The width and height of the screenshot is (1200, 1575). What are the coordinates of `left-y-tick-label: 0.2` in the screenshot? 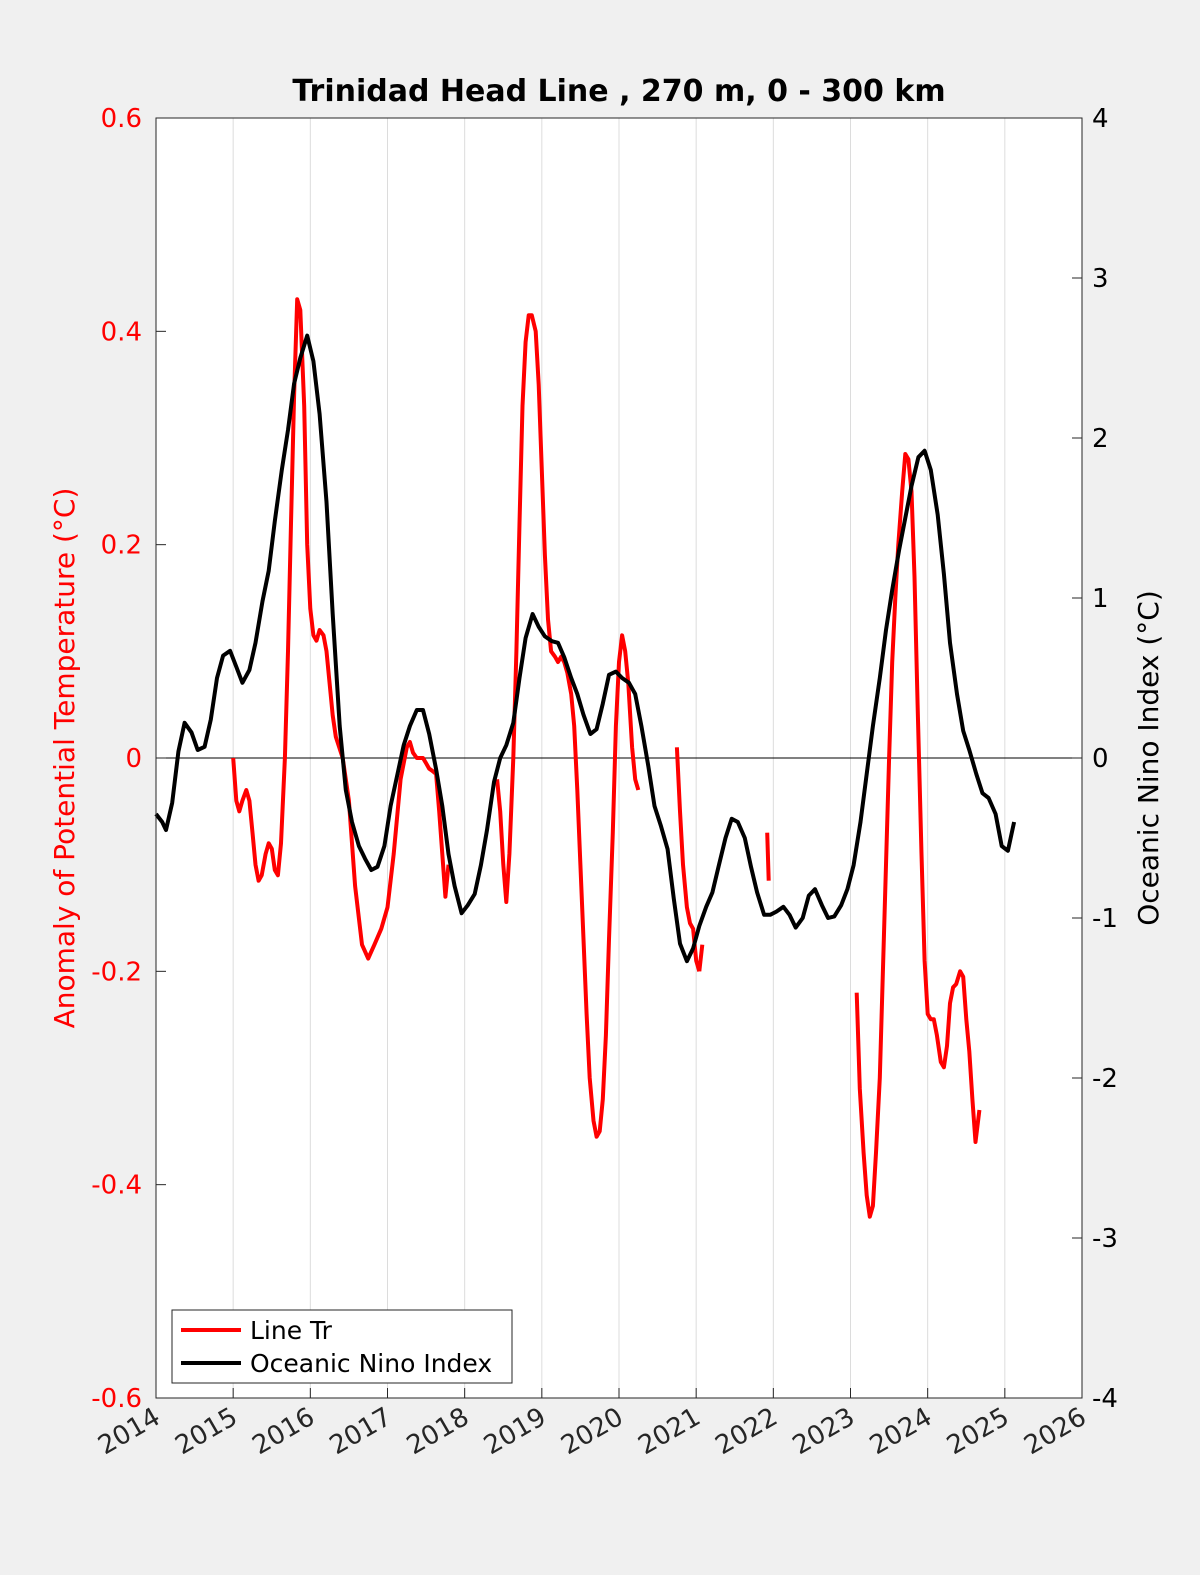 It's located at (121, 546).